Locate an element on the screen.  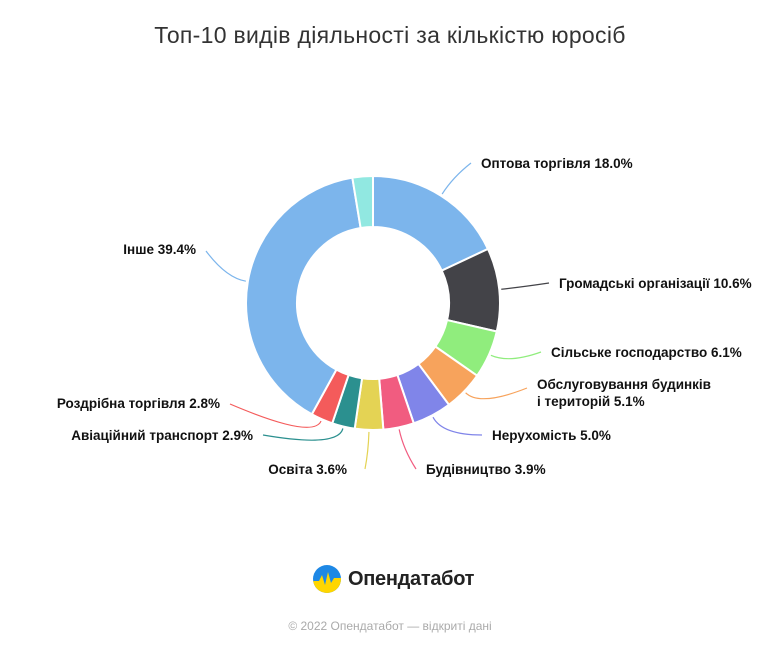
data-label-3: Обслуговування будинків і територій 5.1% is located at coordinates (624, 393).